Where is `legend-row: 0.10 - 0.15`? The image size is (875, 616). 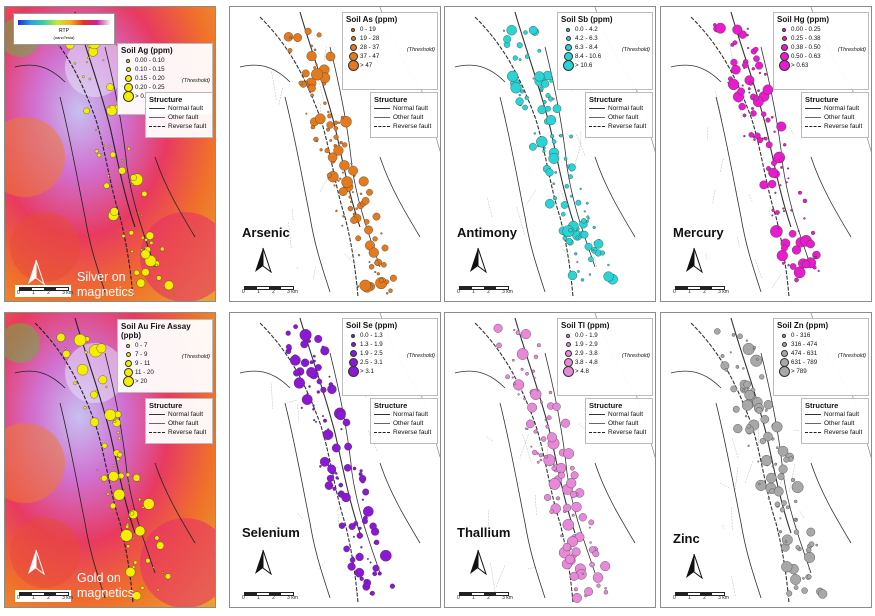 legend-row: 0.10 - 0.15 is located at coordinates (165, 69).